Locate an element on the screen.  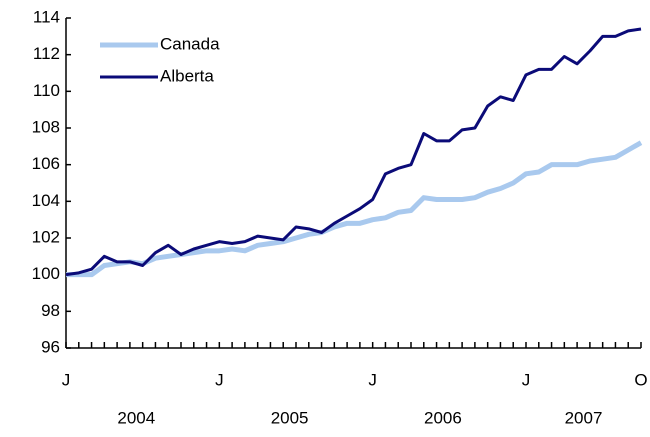
year-label: 2005 is located at coordinates (290, 417).